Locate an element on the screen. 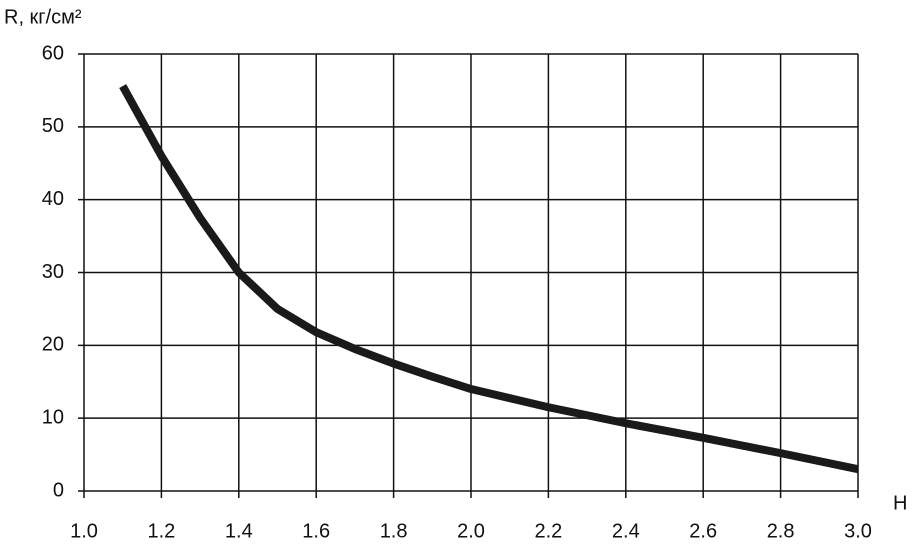 This screenshot has width=915, height=547. x-tick-label: 1.2 is located at coordinates (161, 531).